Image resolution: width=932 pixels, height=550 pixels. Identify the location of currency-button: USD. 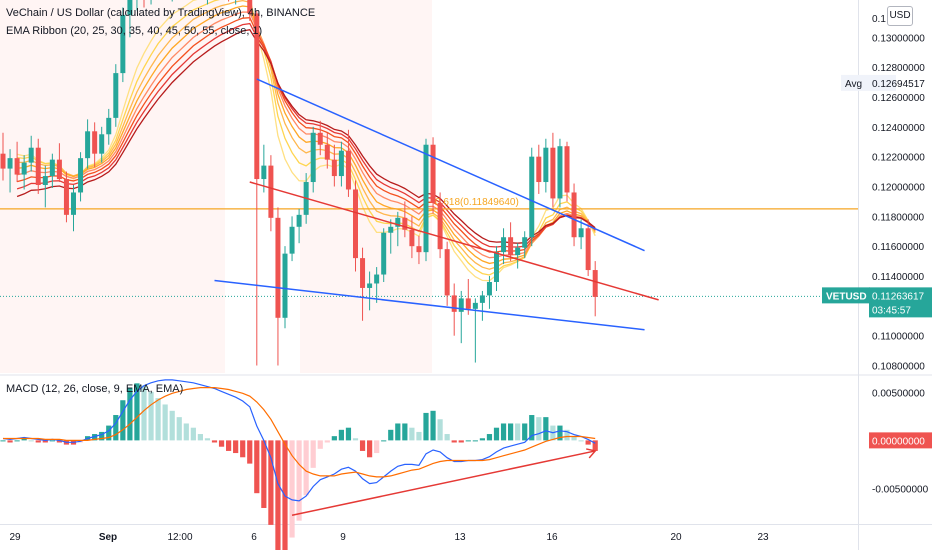
(900, 16).